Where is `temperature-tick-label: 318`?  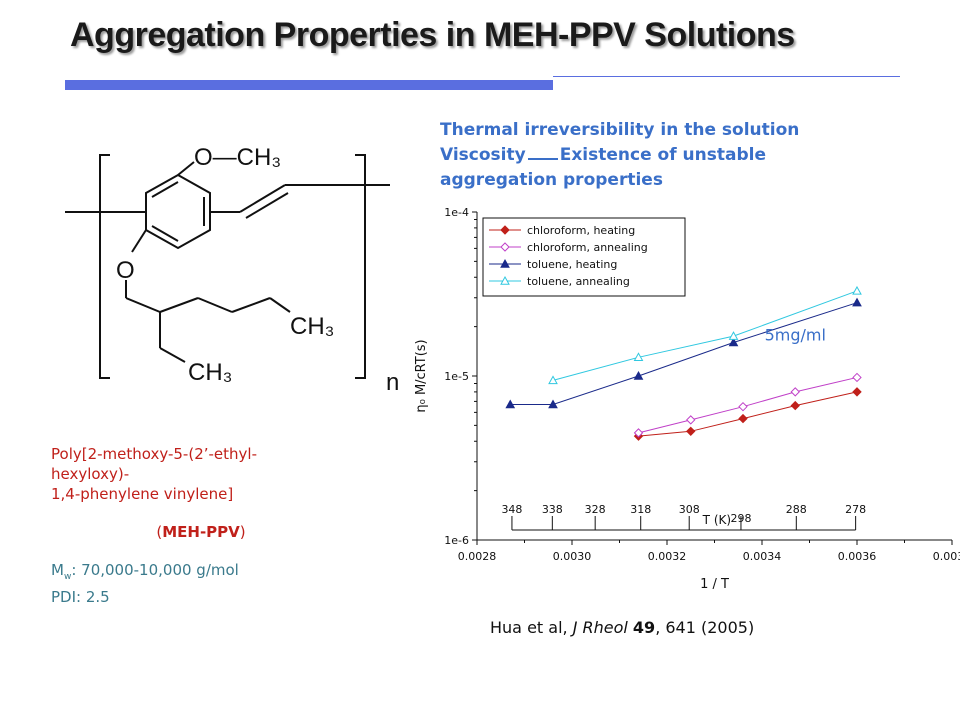
temperature-tick-label: 318 is located at coordinates (640, 509).